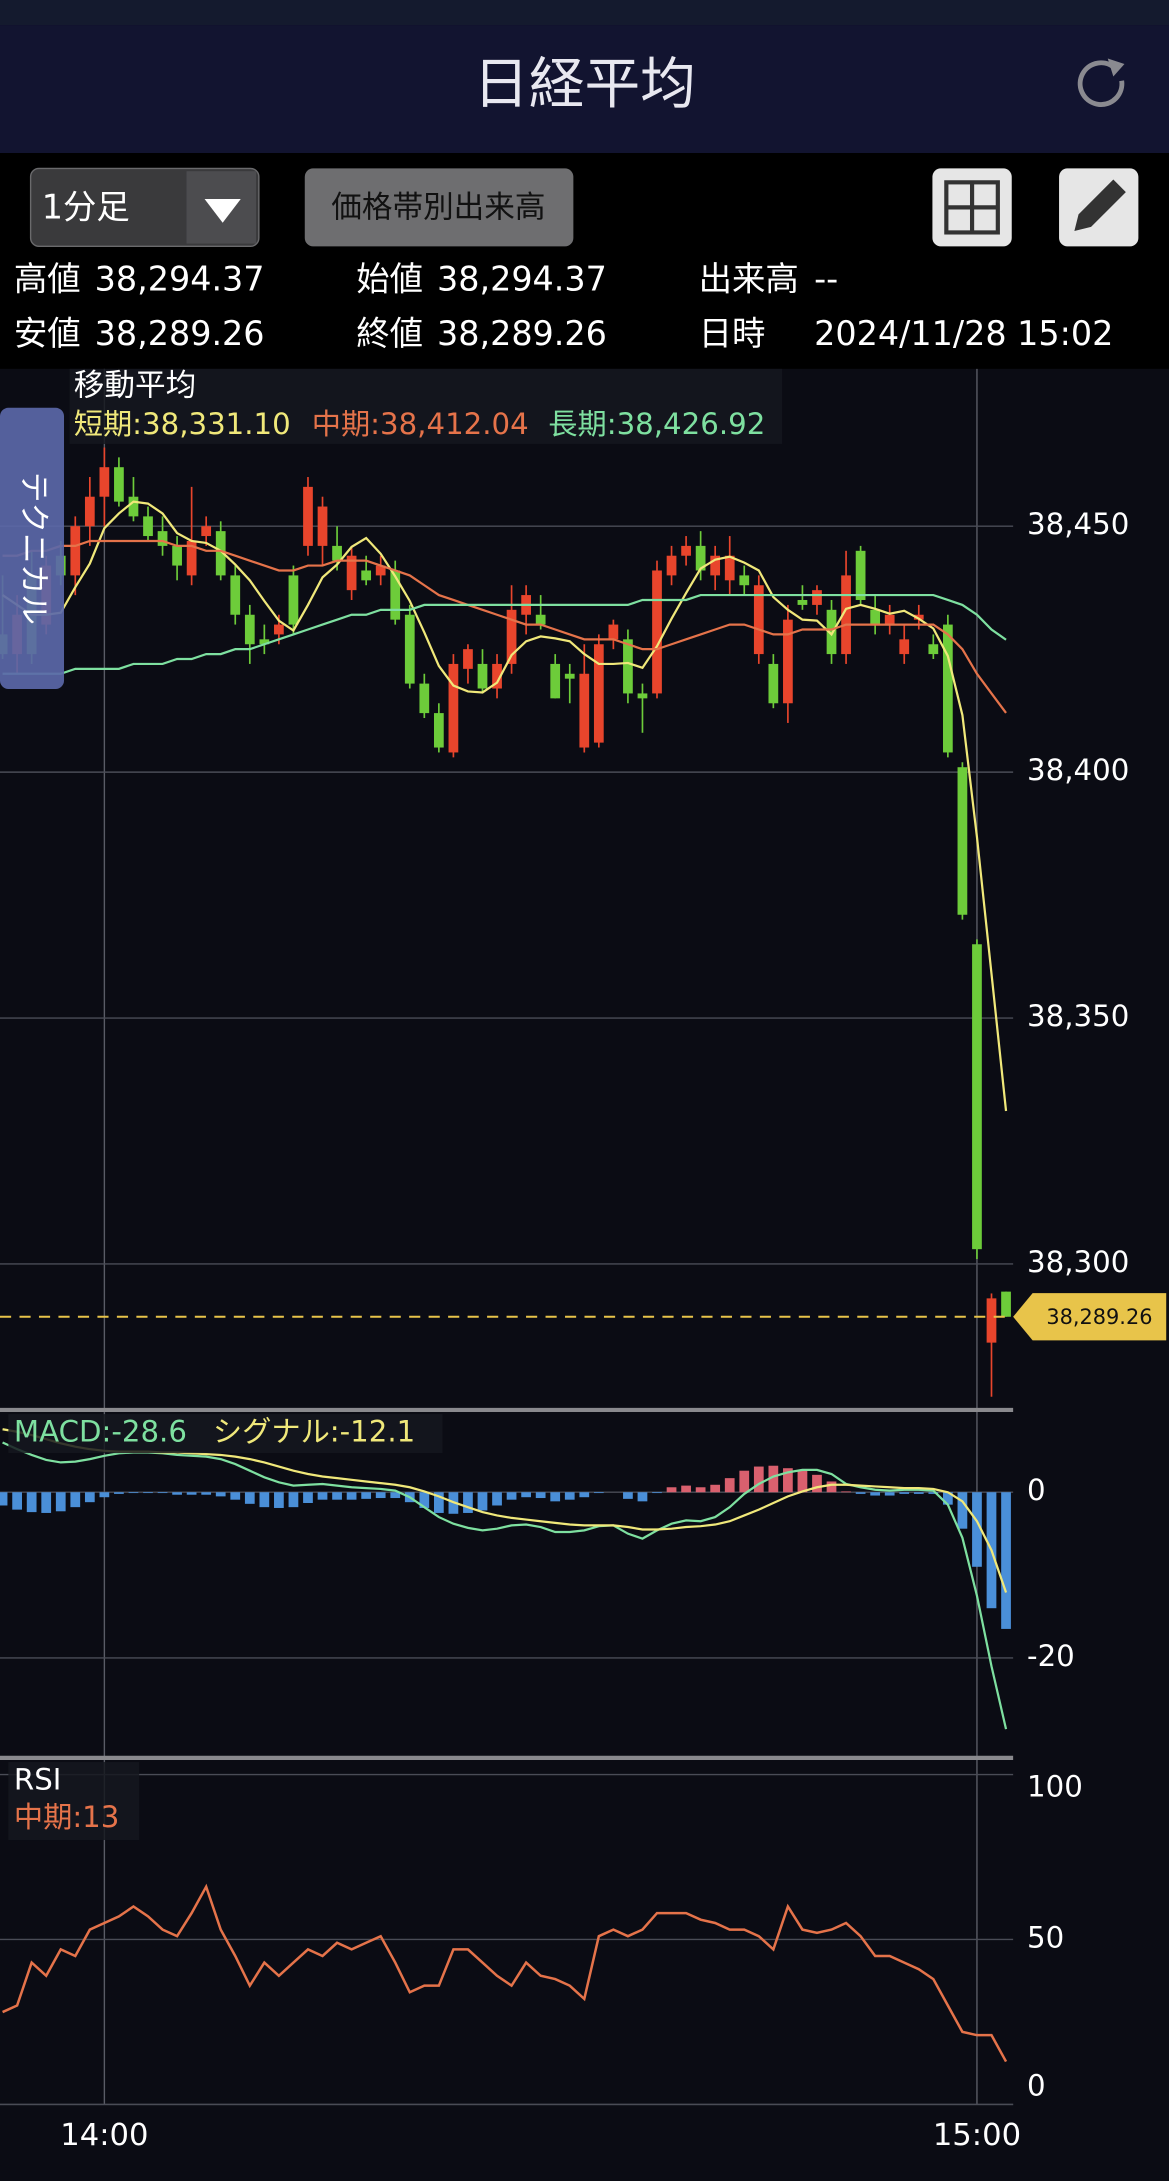  Describe the element at coordinates (37, 1780) in the screenshot. I see `panel-title: RSI` at that location.